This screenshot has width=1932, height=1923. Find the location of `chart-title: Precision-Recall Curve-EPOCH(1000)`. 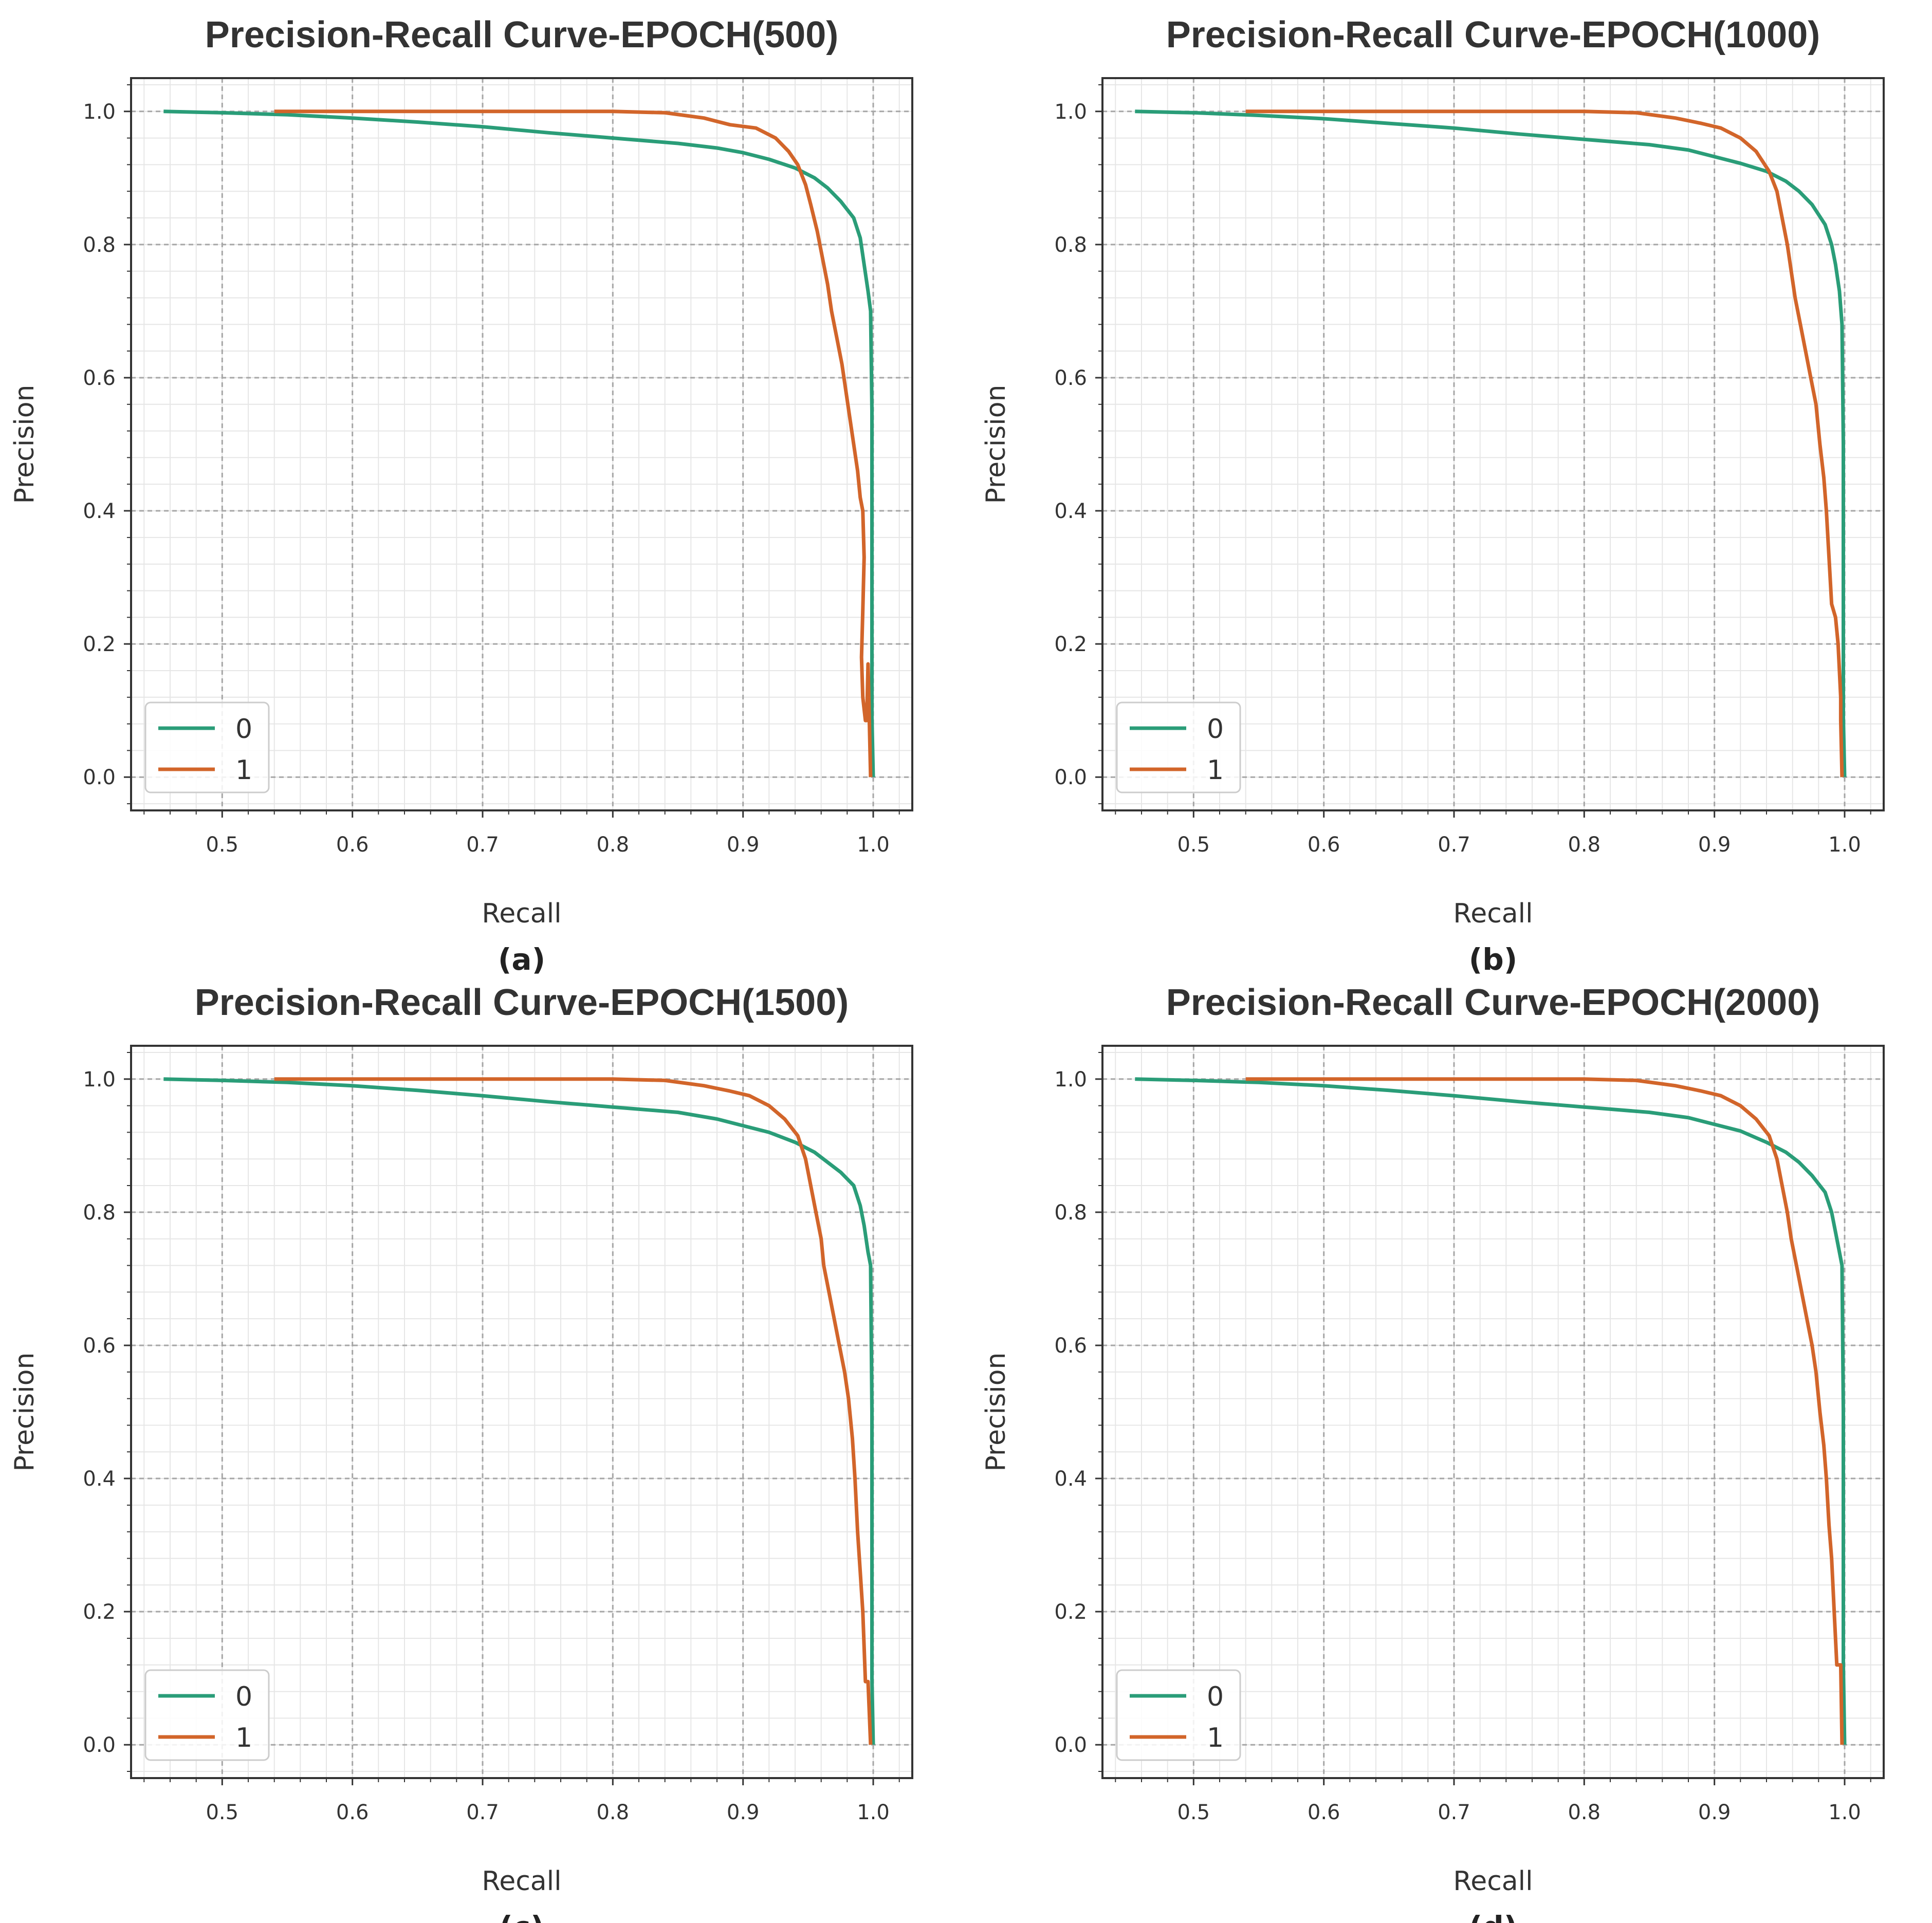

chart-title: Precision-Recall Curve-EPOCH(1000) is located at coordinates (1493, 35).